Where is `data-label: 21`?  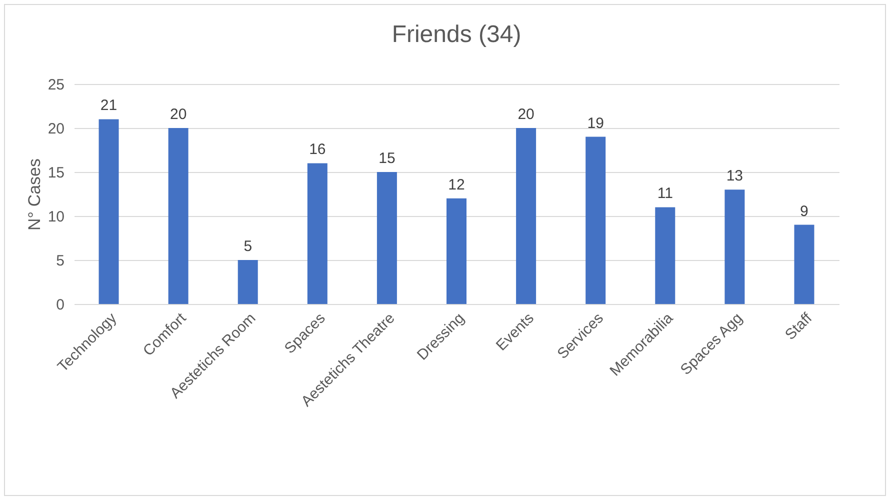 data-label: 21 is located at coordinates (109, 105).